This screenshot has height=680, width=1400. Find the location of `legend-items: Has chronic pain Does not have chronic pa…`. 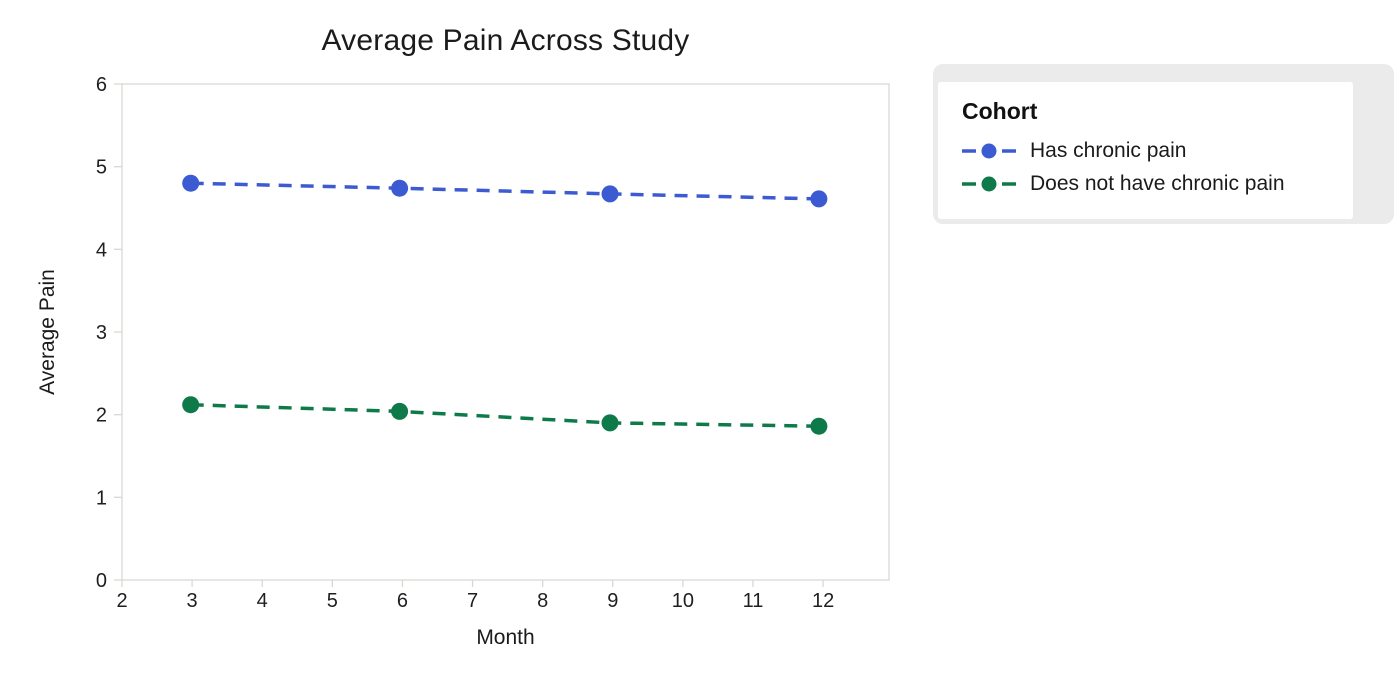

legend-items: Has chronic pain Does not have chronic pa… is located at coordinates (1157, 167).